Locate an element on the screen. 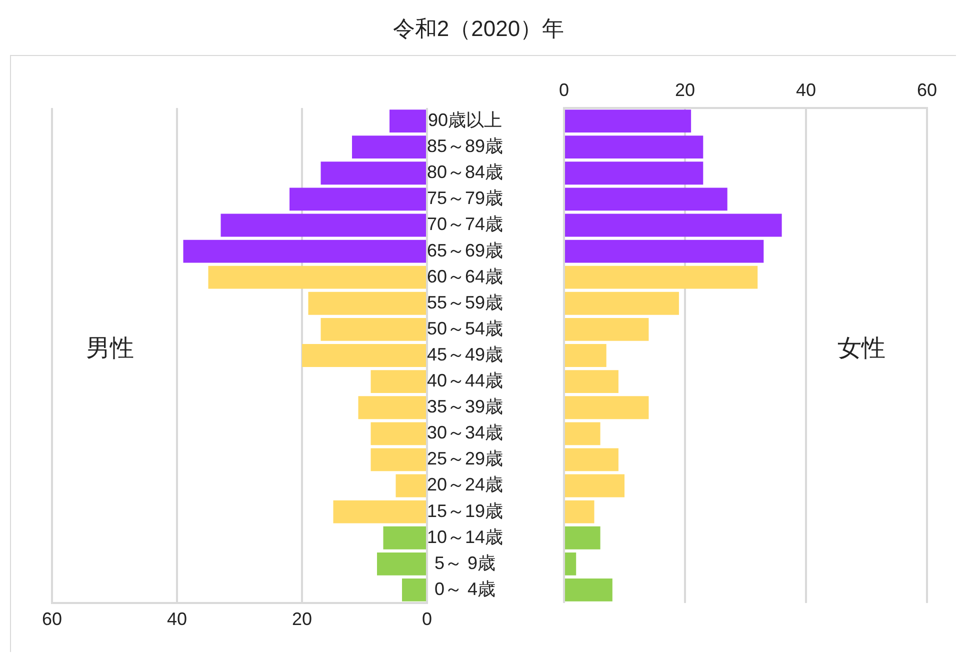  y-tick-label: 55～59歳 is located at coordinates (465, 302).